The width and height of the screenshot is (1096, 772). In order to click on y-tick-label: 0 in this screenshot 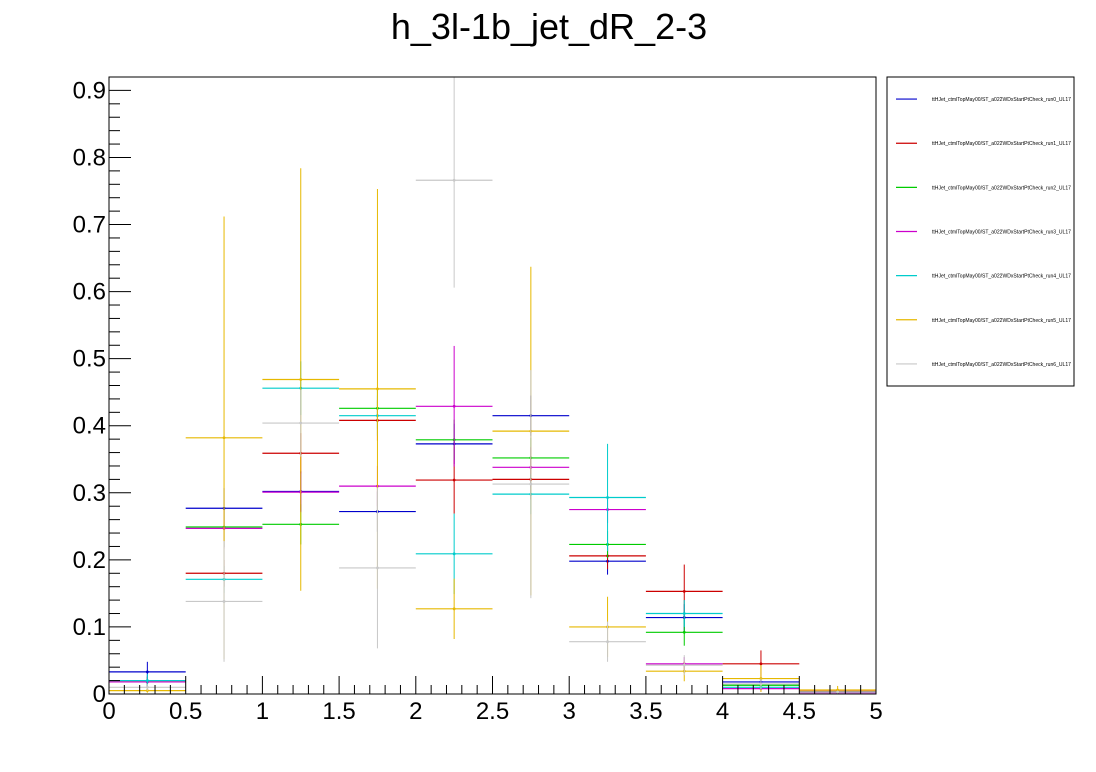, I will do `click(99, 694)`.